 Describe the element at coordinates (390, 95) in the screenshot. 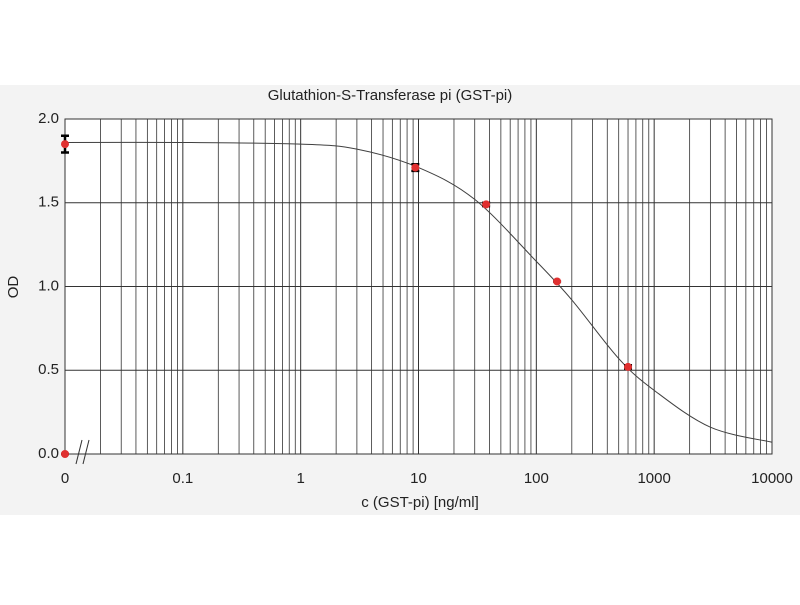

I see `chart-title: Glutathion-S-Transferase pi (GST-pi)` at that location.